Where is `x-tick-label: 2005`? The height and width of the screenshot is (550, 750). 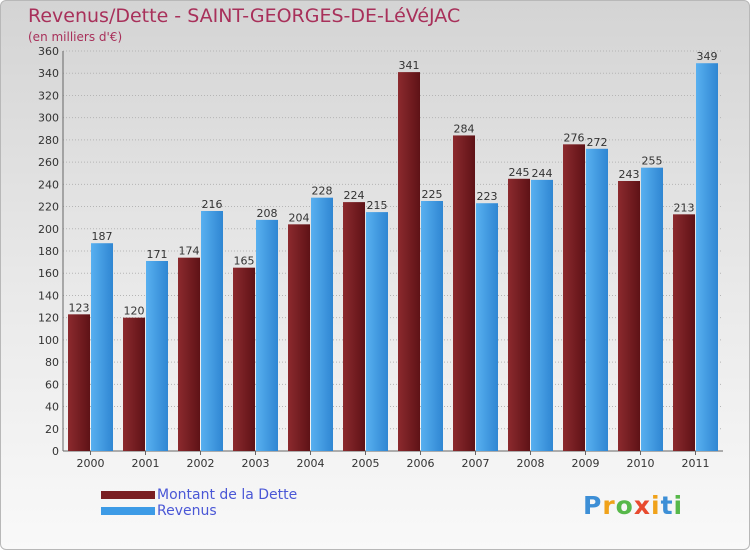 x-tick-label: 2005 is located at coordinates (366, 463).